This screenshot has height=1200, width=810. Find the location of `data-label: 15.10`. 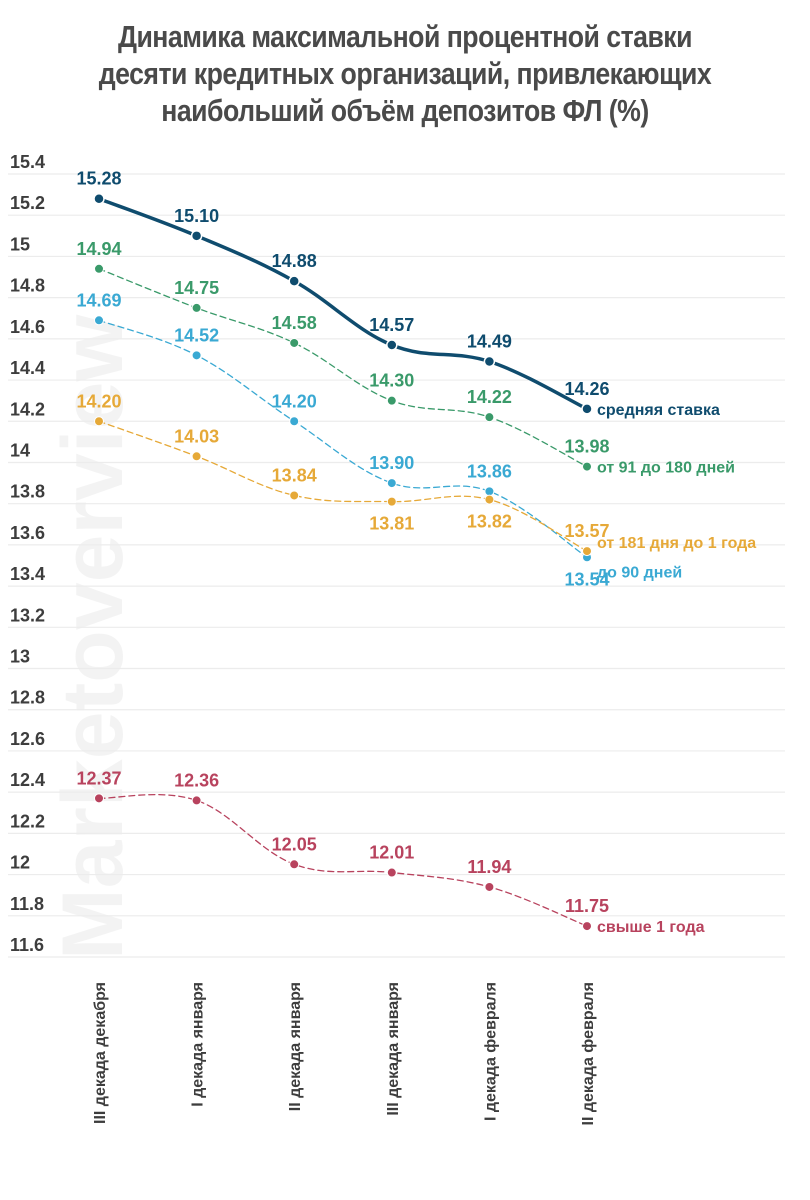

data-label: 15.10 is located at coordinates (196, 216).